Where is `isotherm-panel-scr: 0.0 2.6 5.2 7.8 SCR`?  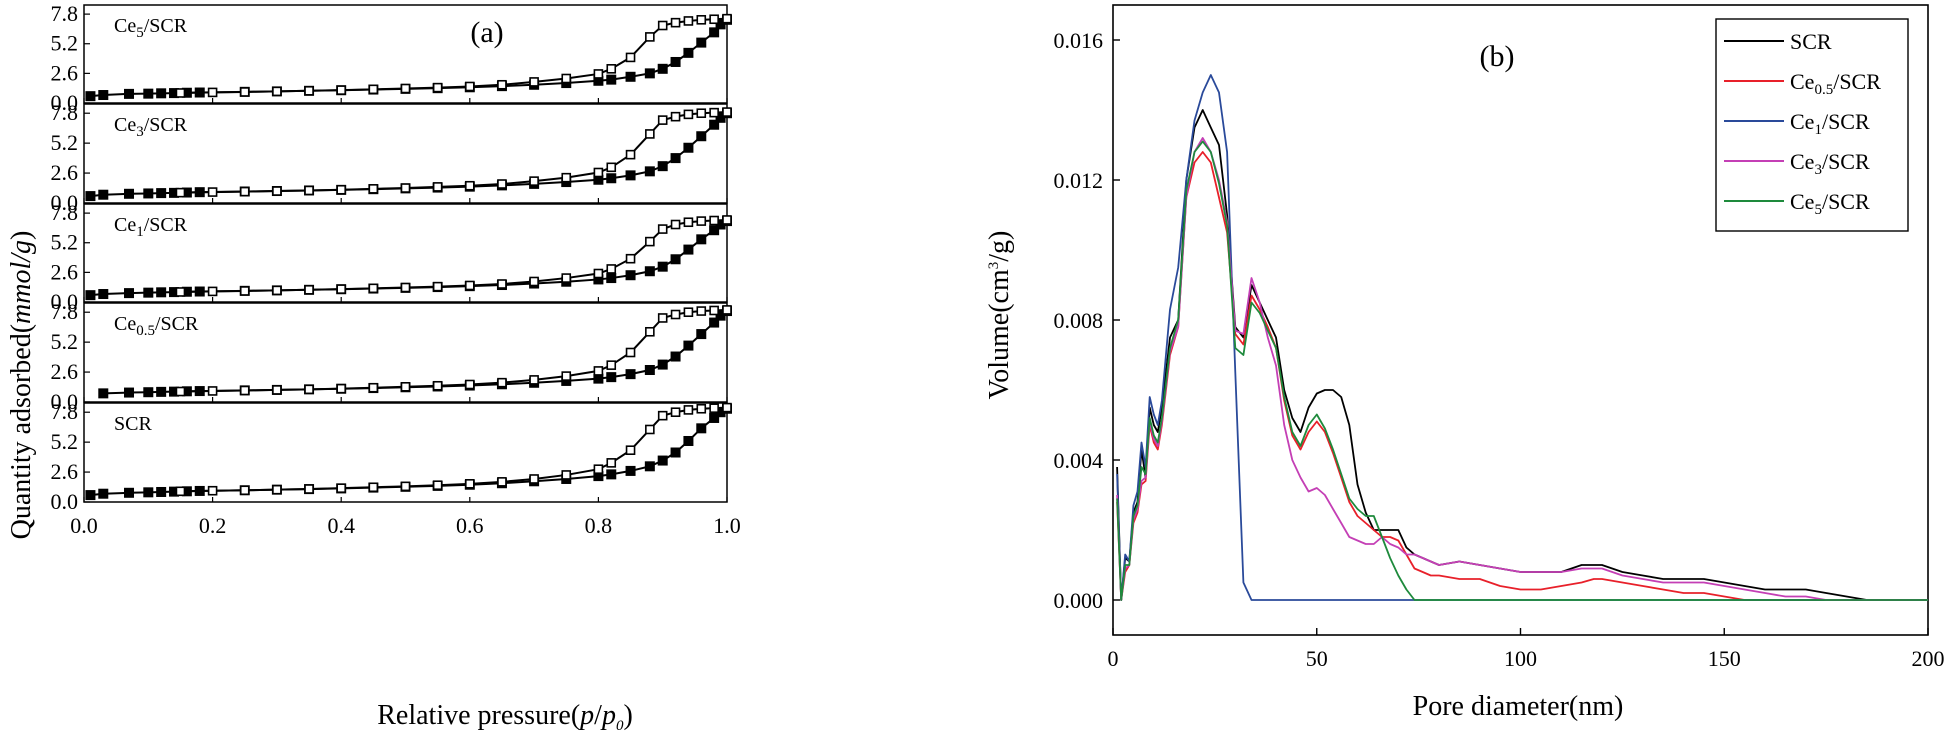 isotherm-panel-scr: 0.0 2.6 5.2 7.8 SCR is located at coordinates (391, 456).